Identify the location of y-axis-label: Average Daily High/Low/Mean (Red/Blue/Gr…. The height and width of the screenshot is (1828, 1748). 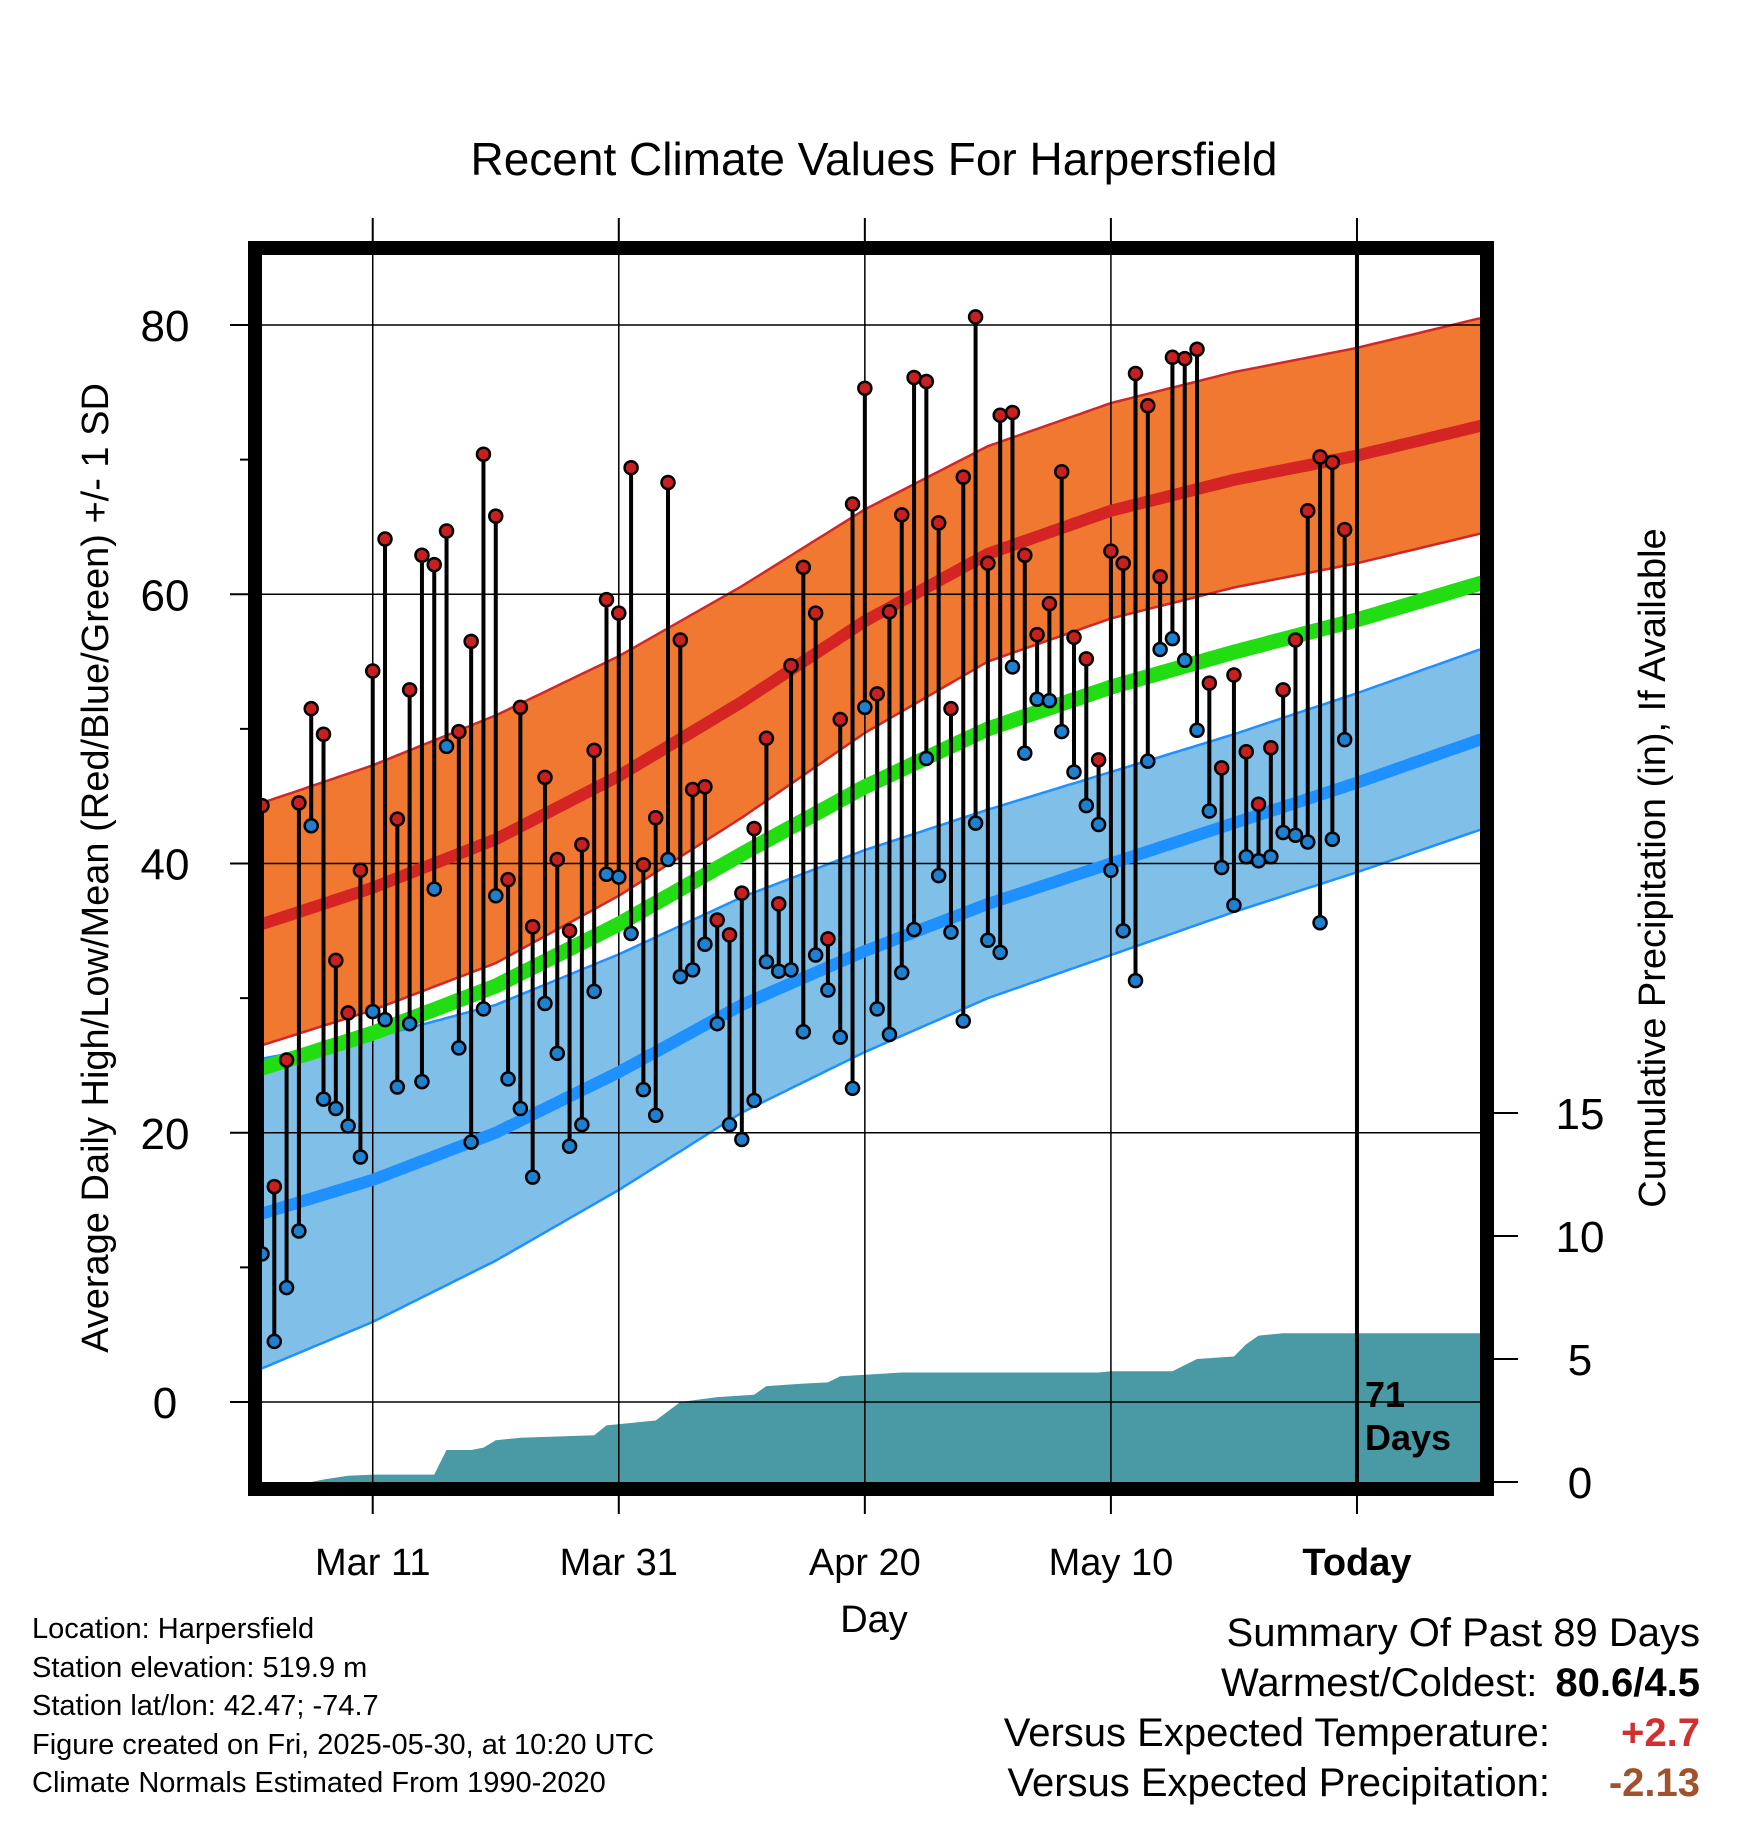
(96, 868).